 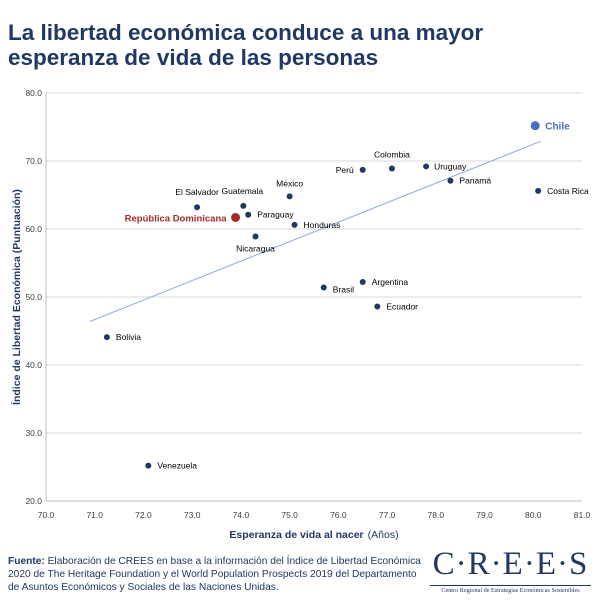 I want to click on point-colombia, so click(x=391, y=168).